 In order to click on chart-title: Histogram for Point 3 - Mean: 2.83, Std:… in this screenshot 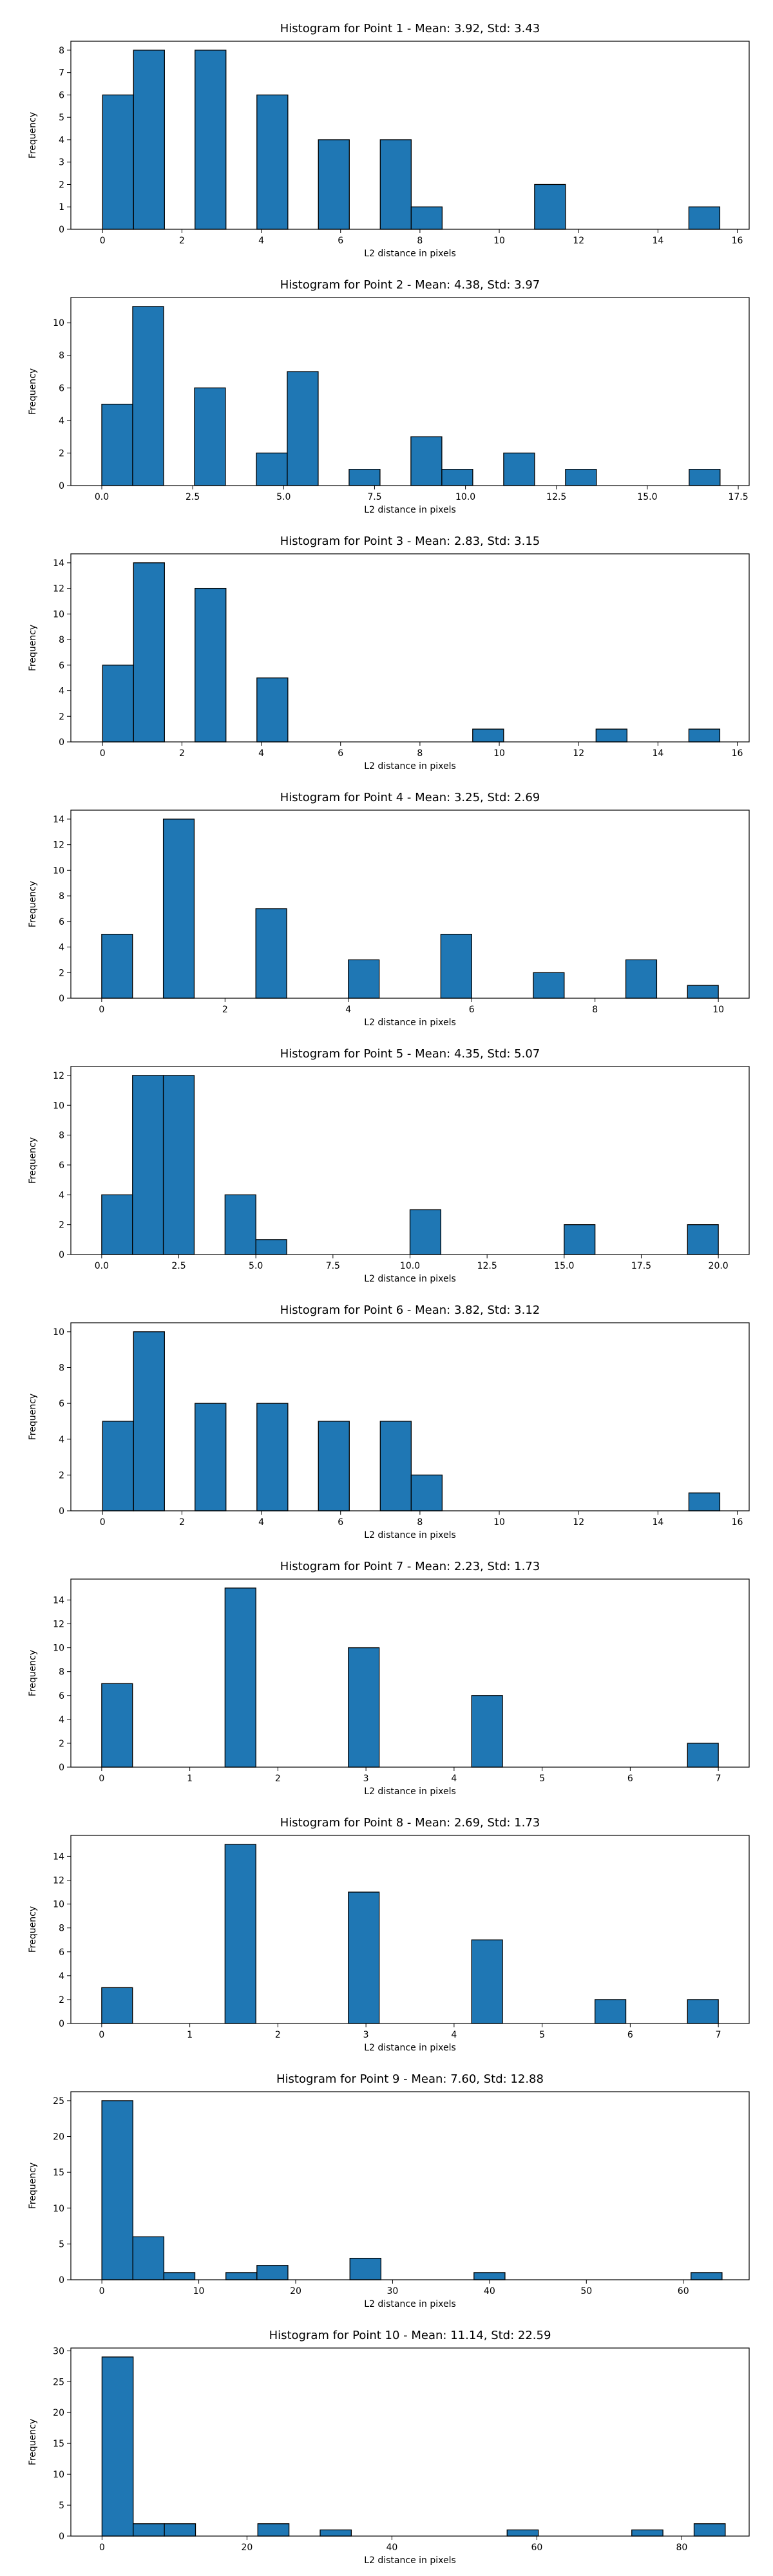, I will do `click(410, 541)`.